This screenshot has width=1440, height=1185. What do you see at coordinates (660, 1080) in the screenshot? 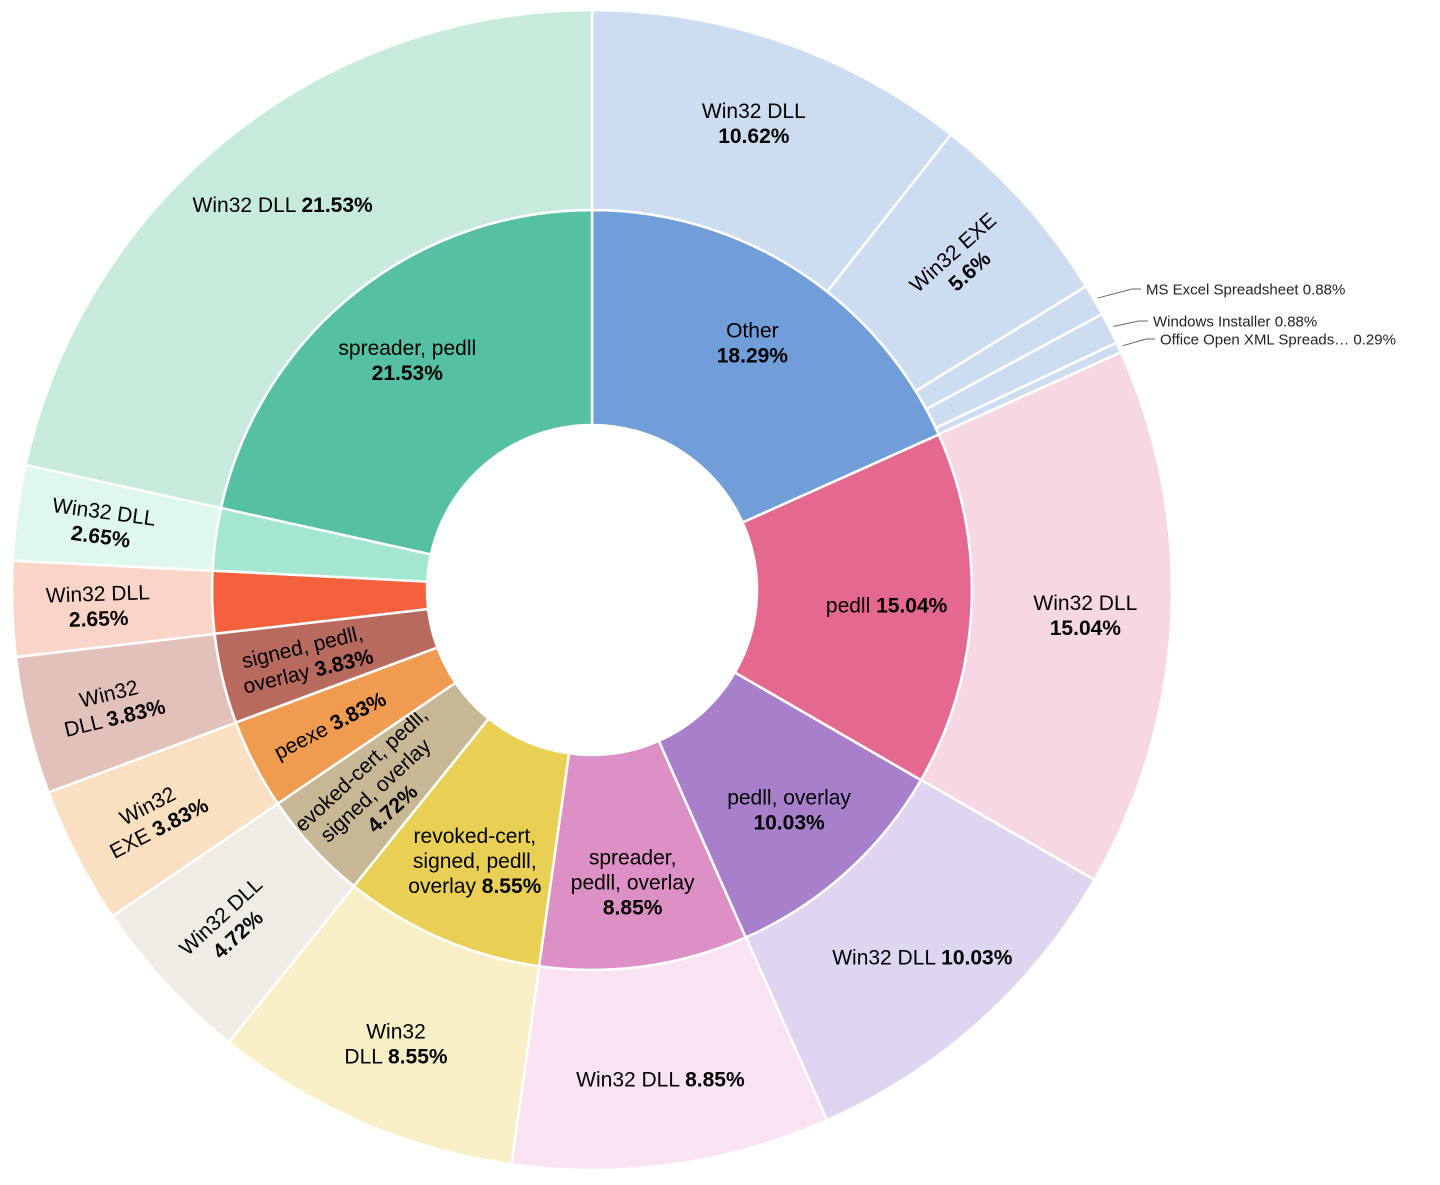
I see `outer-segment-label: Win32 DLL 8.85%` at bounding box center [660, 1080].